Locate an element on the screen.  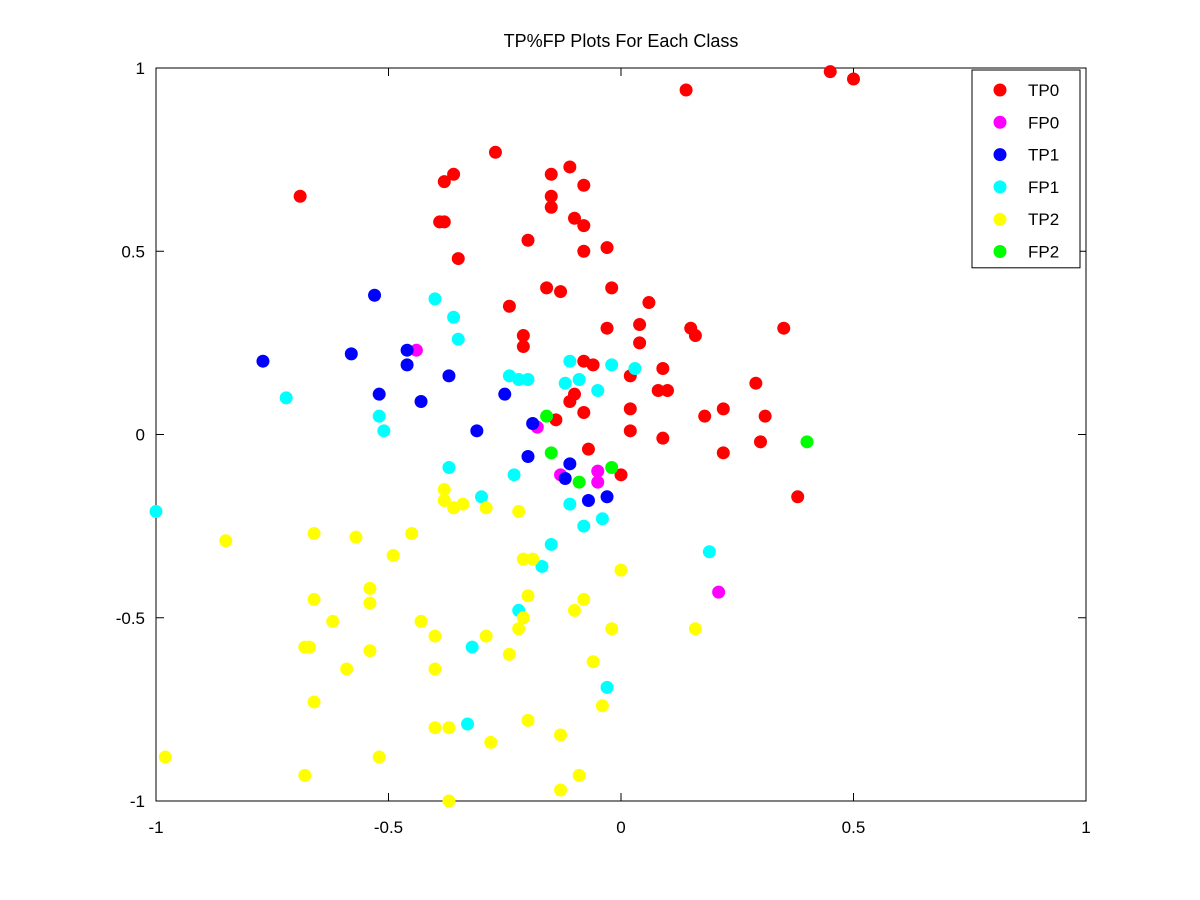
y-tick-label: 1 is located at coordinates (140, 68).